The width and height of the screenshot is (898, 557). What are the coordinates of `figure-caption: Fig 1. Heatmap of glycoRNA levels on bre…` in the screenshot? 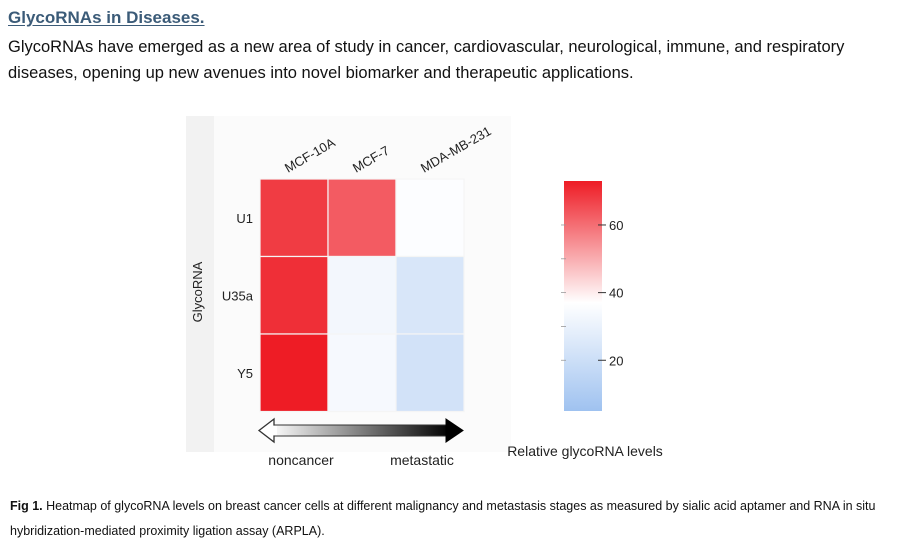 It's located at (450, 519).